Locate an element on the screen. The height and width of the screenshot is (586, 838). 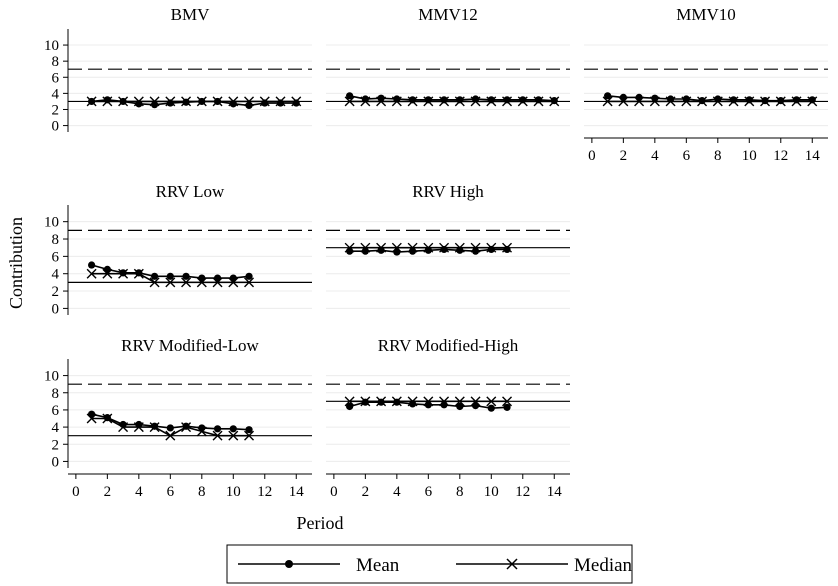
y-tick-label: 2 is located at coordinates (56, 110).